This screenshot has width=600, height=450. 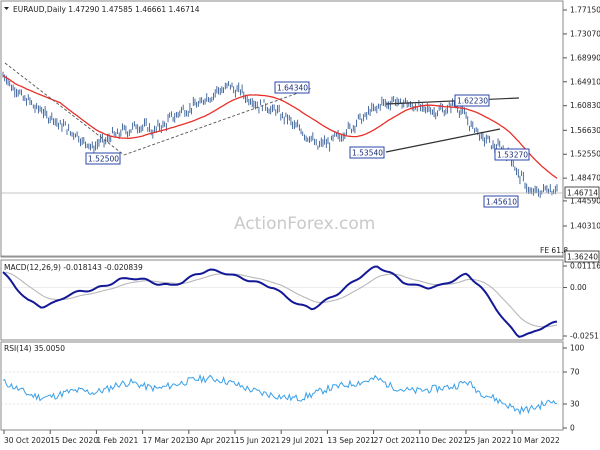 What do you see at coordinates (212, 440) in the screenshot?
I see `x-tick-label: 30 Apr 2021` at bounding box center [212, 440].